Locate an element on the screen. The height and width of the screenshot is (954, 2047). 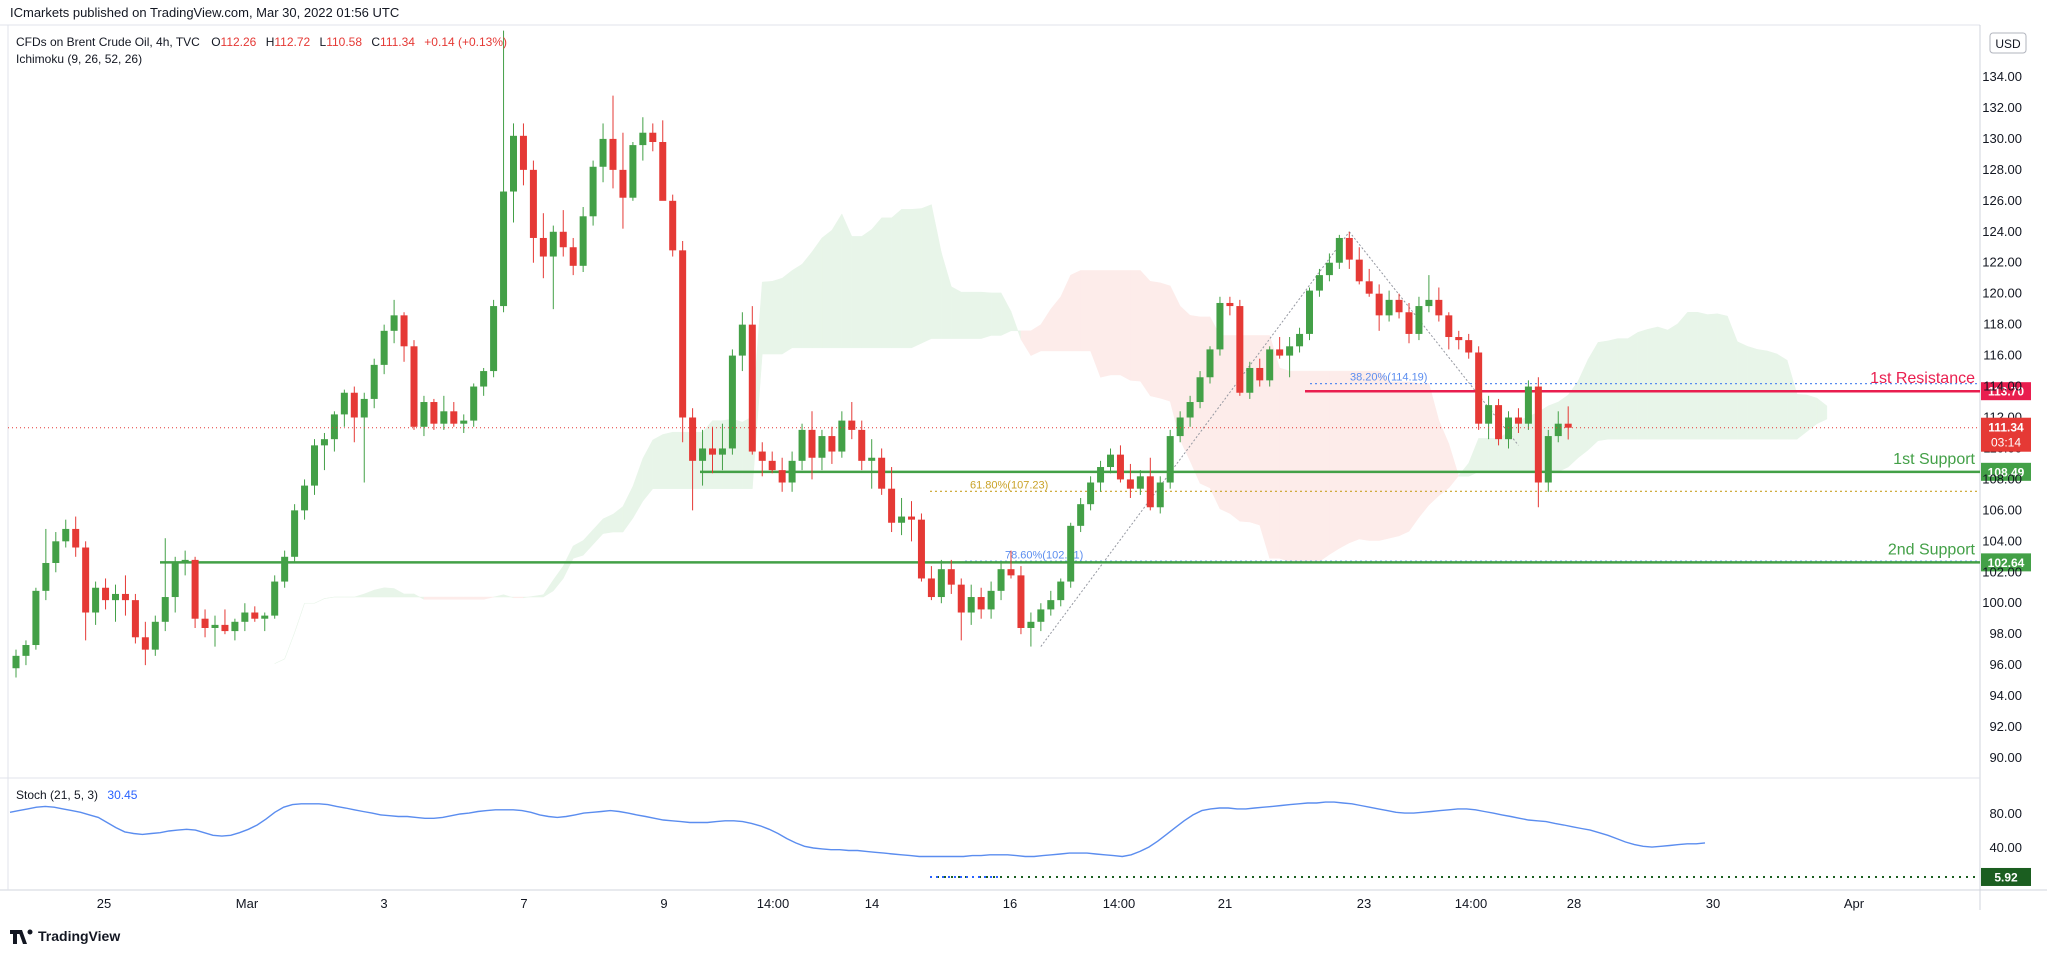
time-tick: 28 is located at coordinates (1574, 903).